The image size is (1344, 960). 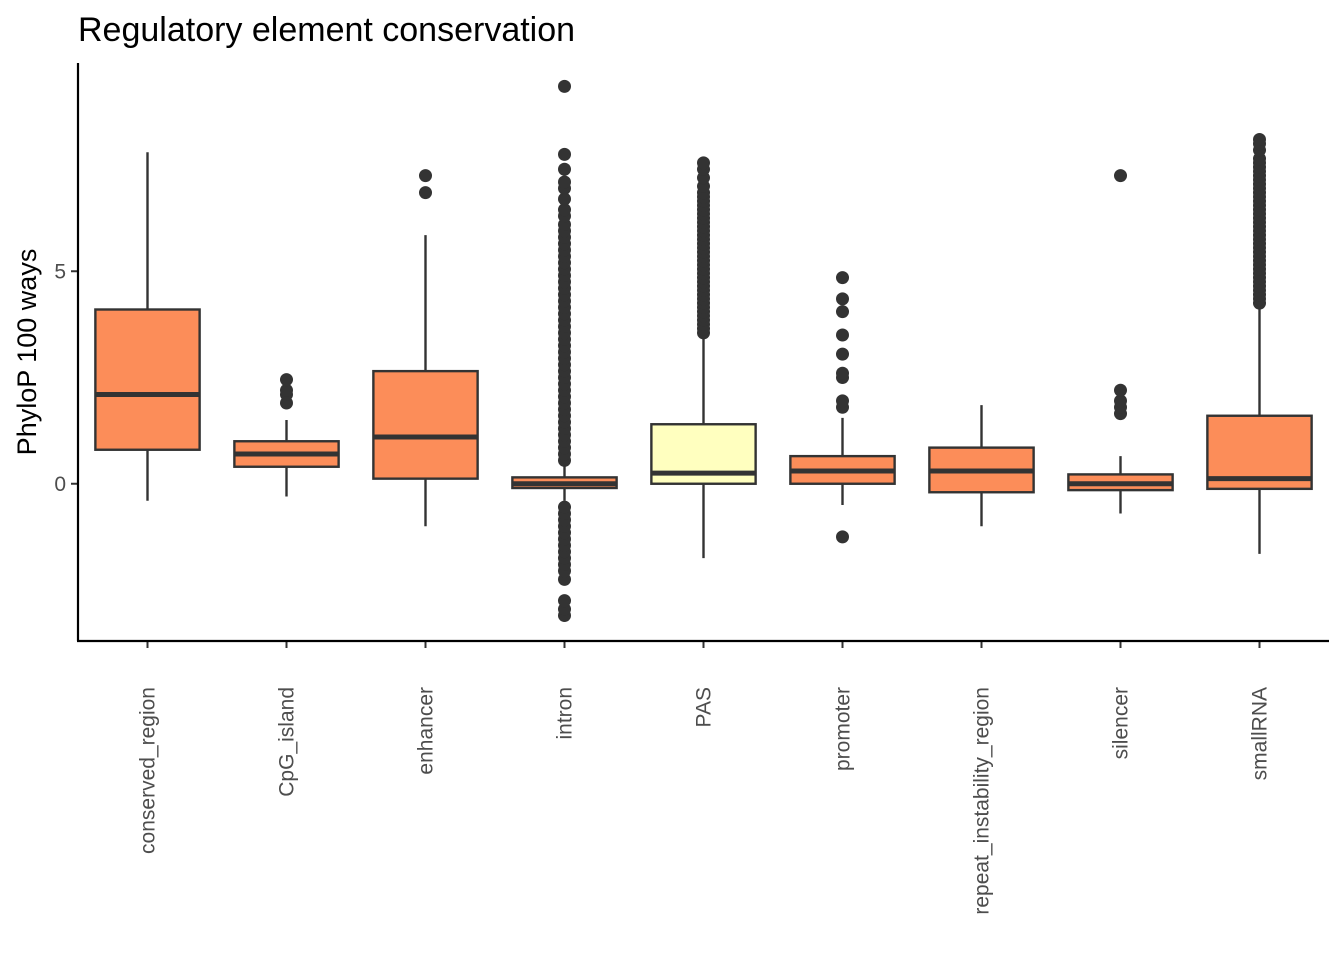 What do you see at coordinates (60, 271) in the screenshot?
I see `y-tick-label: 5` at bounding box center [60, 271].